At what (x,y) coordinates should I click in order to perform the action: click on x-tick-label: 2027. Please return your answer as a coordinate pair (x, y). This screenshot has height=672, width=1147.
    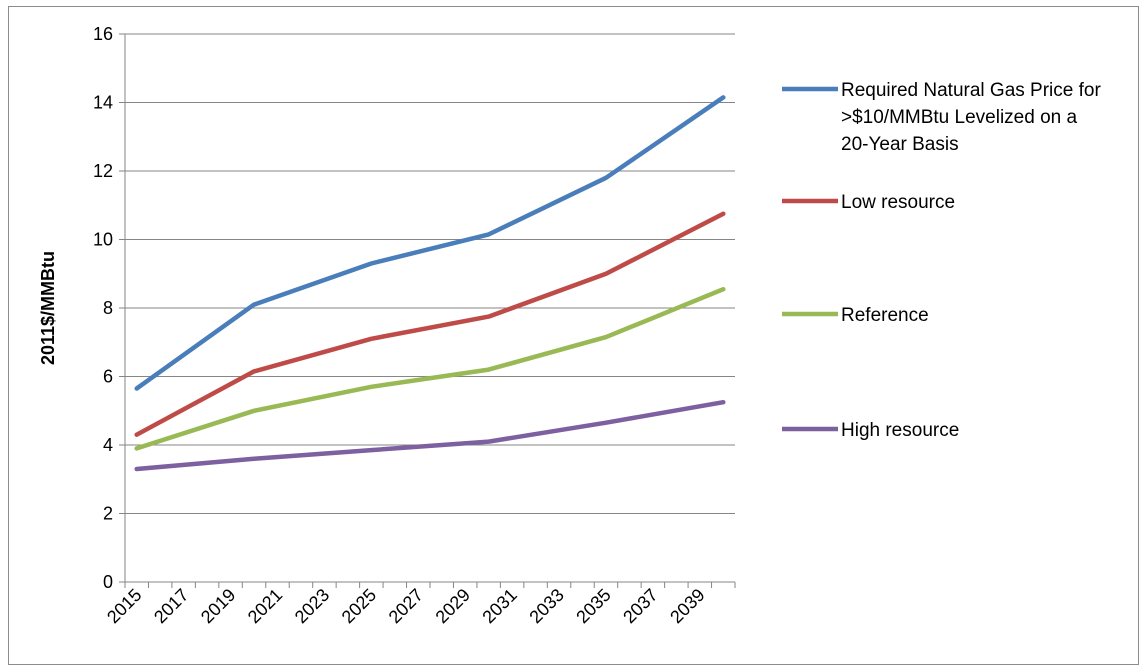
    Looking at the image, I should click on (406, 606).